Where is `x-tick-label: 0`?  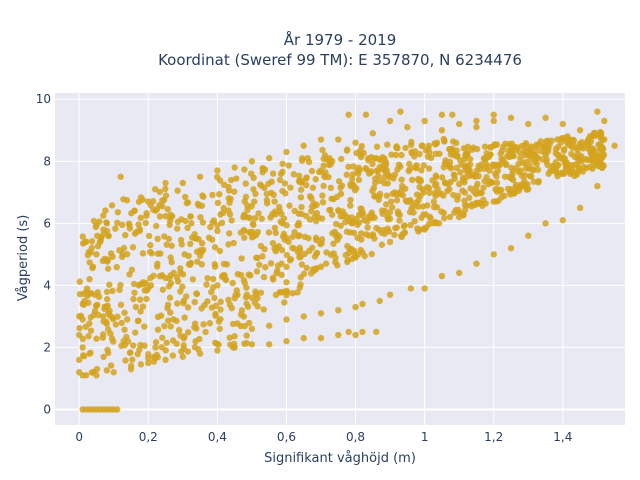
x-tick-label: 0 is located at coordinates (79, 437).